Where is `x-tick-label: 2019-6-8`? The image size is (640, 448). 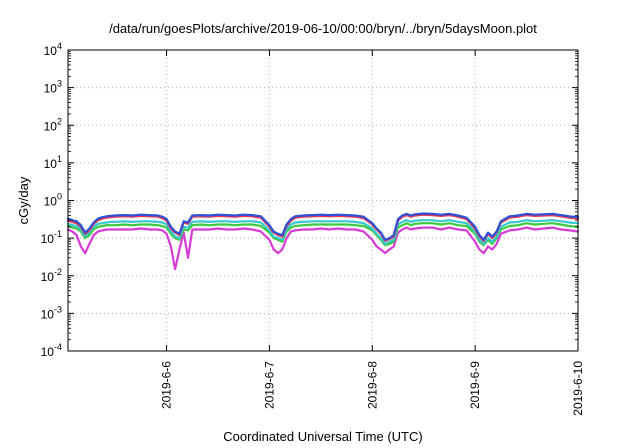
x-tick-label: 2019-6-8 is located at coordinates (372, 385).